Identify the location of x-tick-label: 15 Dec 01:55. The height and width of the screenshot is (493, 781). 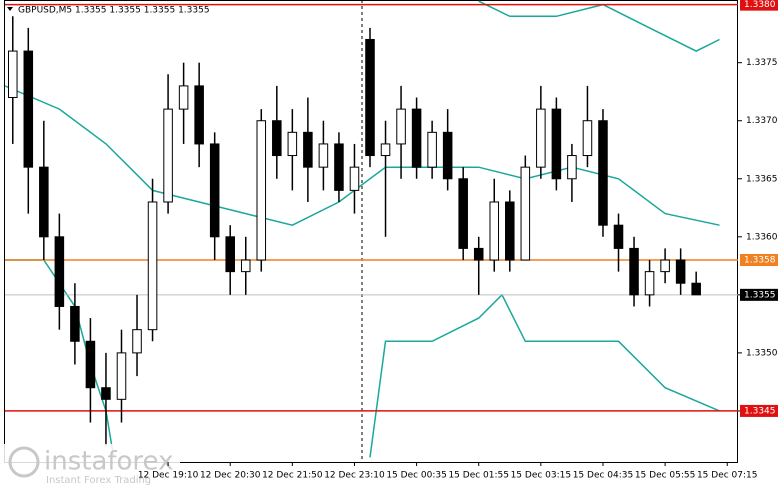
(478, 476).